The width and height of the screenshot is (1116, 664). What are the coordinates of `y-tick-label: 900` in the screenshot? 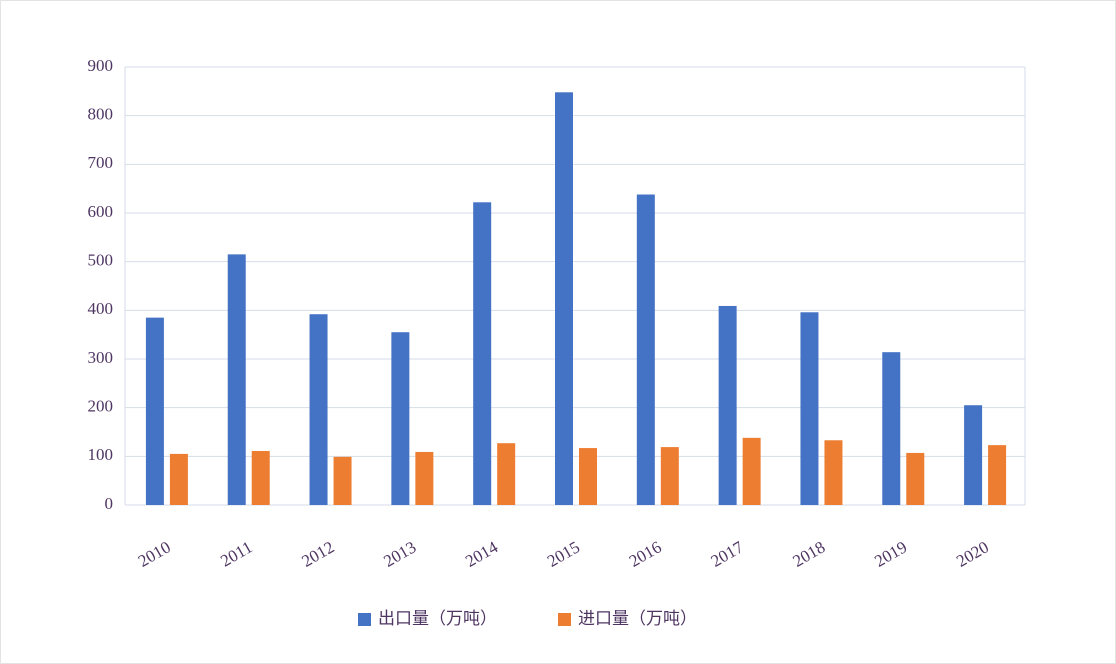 It's located at (101, 65).